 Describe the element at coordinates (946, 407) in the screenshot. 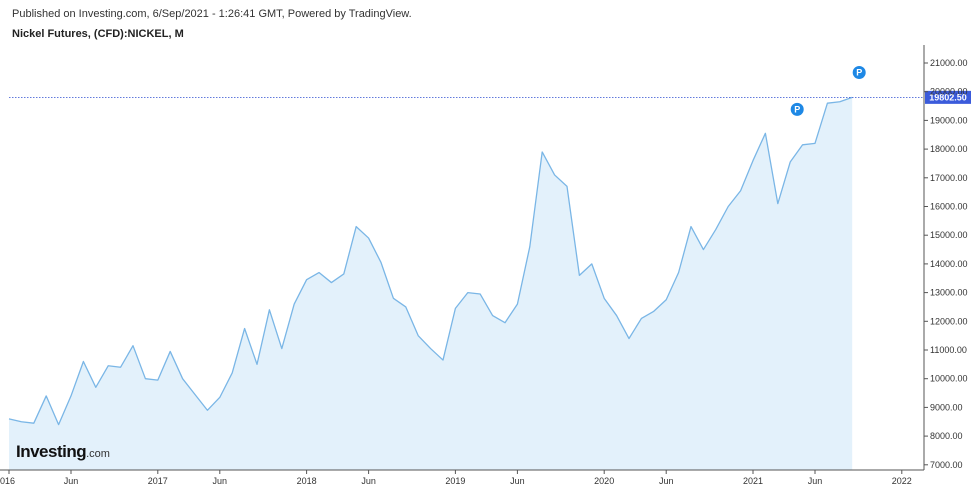

I see `y-tick-label: 9000.00` at that location.